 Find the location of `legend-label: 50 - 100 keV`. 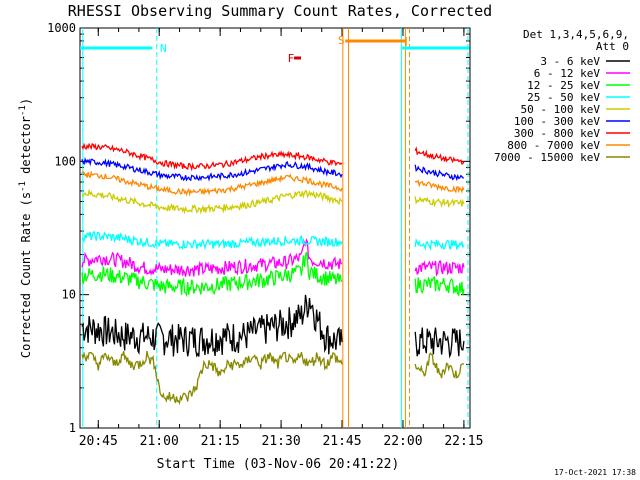

legend-label: 50 - 100 keV is located at coordinates (561, 109).